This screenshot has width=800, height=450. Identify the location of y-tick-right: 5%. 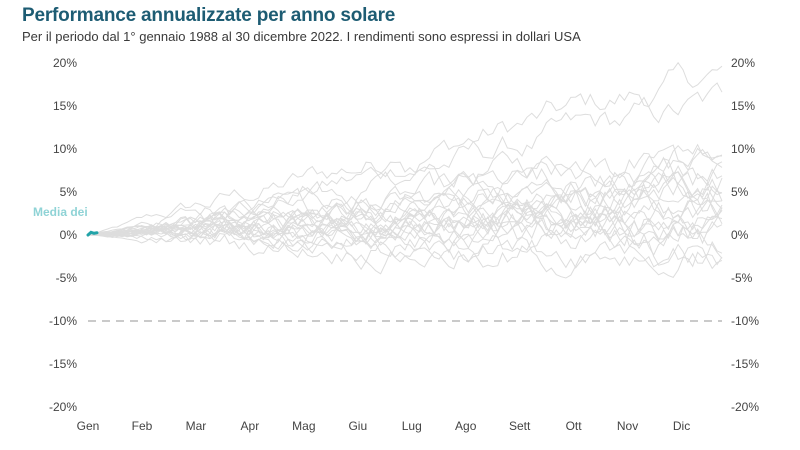
(740, 192).